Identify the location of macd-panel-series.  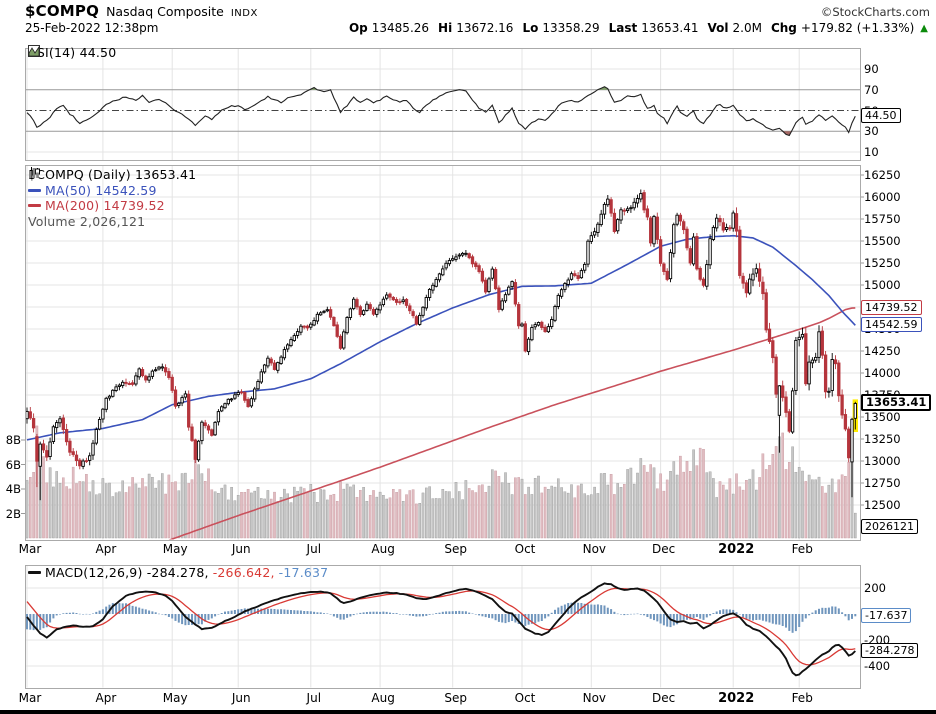
(441, 629).